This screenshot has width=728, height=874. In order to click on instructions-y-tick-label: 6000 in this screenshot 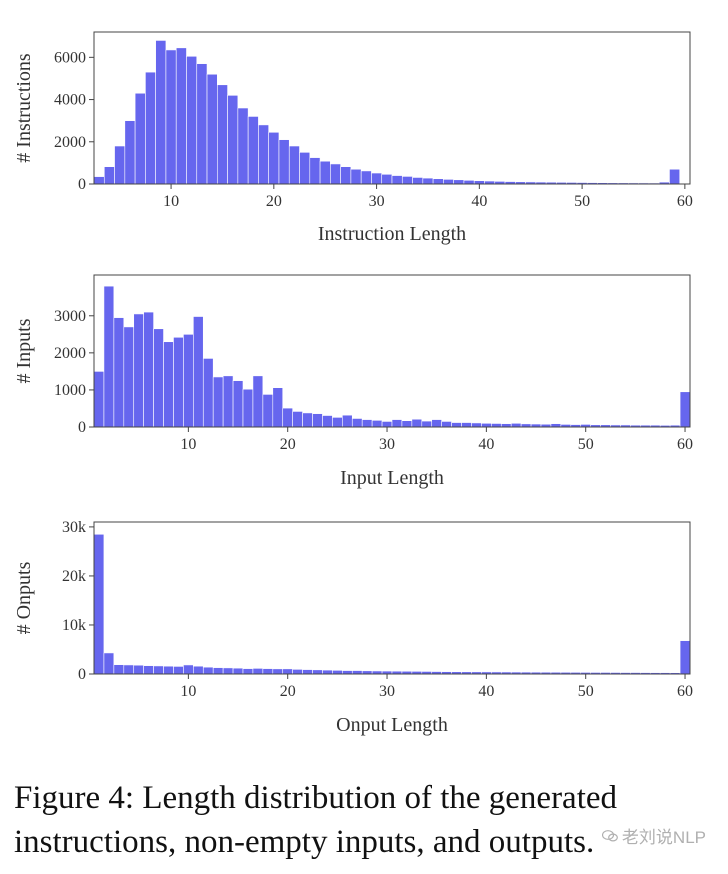, I will do `click(70, 57)`.